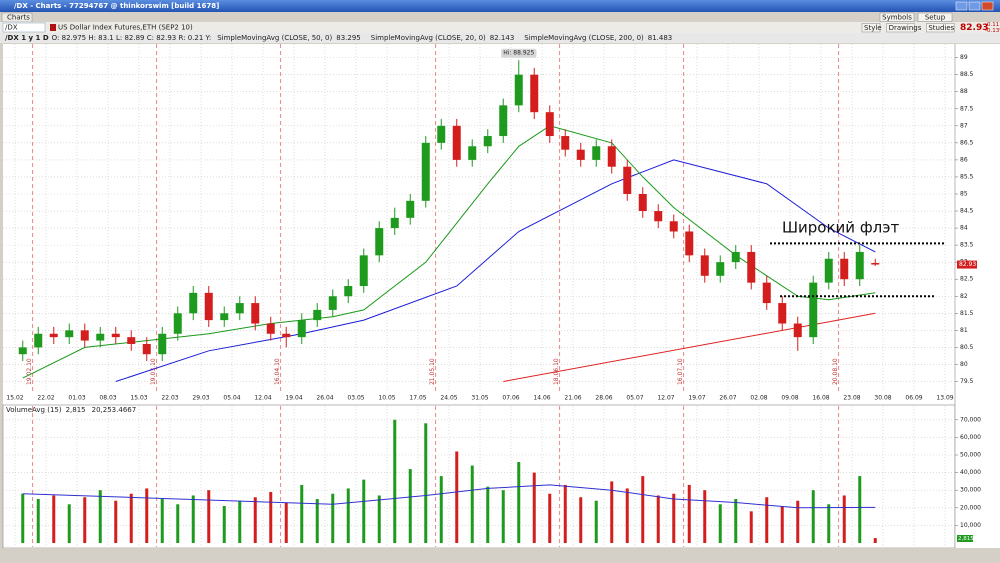 This screenshot has height=563, width=1000. I want to click on y-tick-label: 82.5, so click(967, 279).